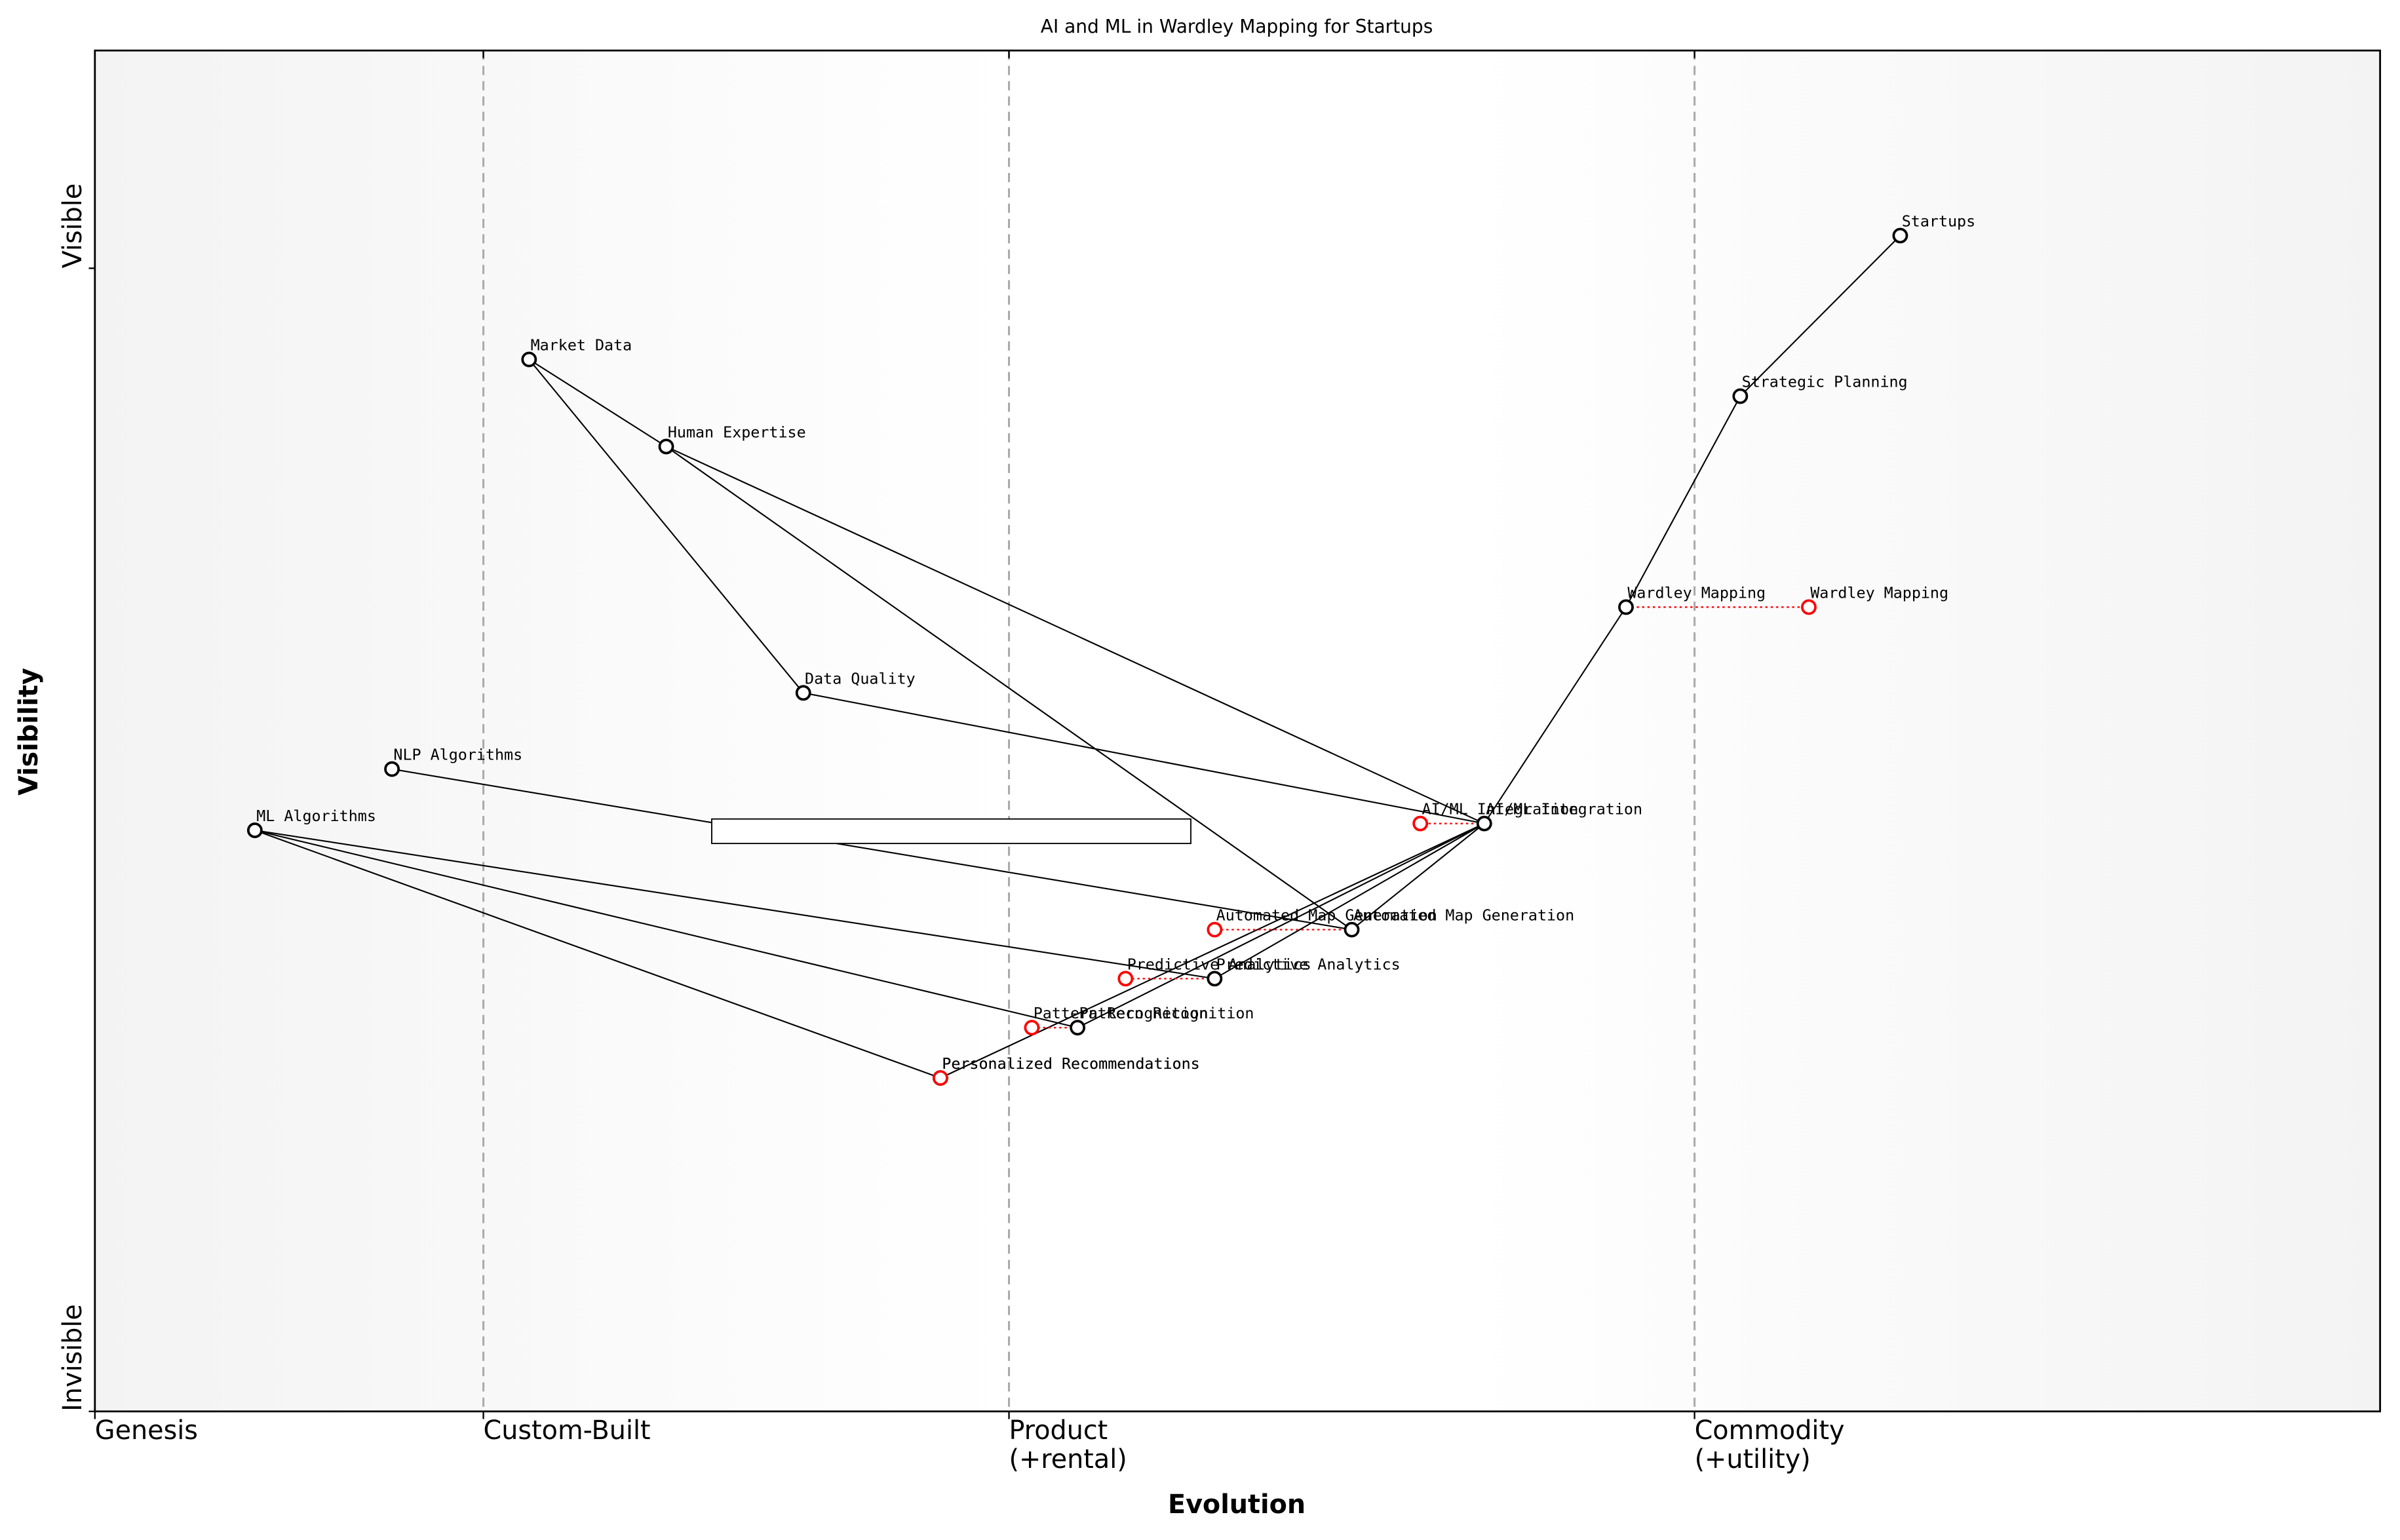 The image size is (2400, 1540). Describe the element at coordinates (1166, 1013) in the screenshot. I see `component-label: Pattern Recognition` at that location.